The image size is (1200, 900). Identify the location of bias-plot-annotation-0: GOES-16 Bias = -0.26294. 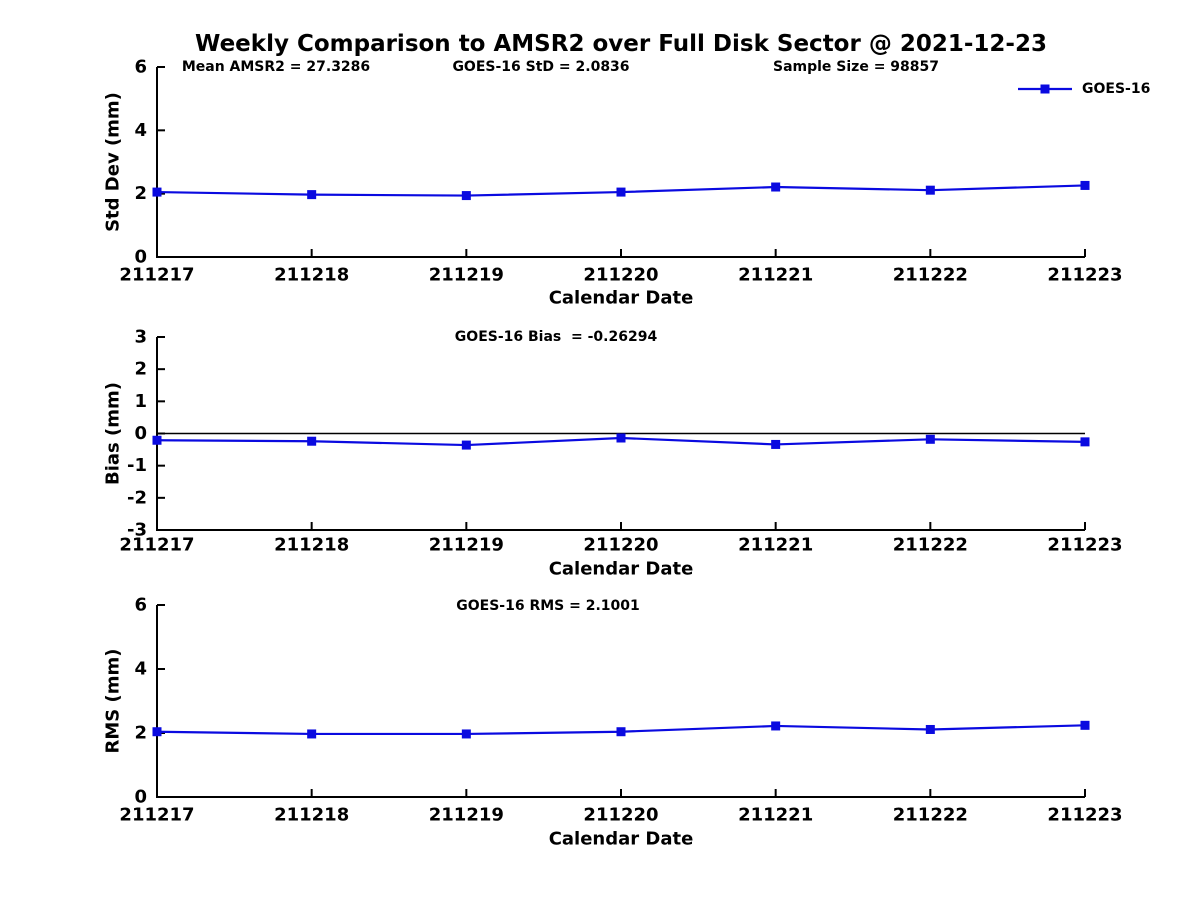
(556, 337).